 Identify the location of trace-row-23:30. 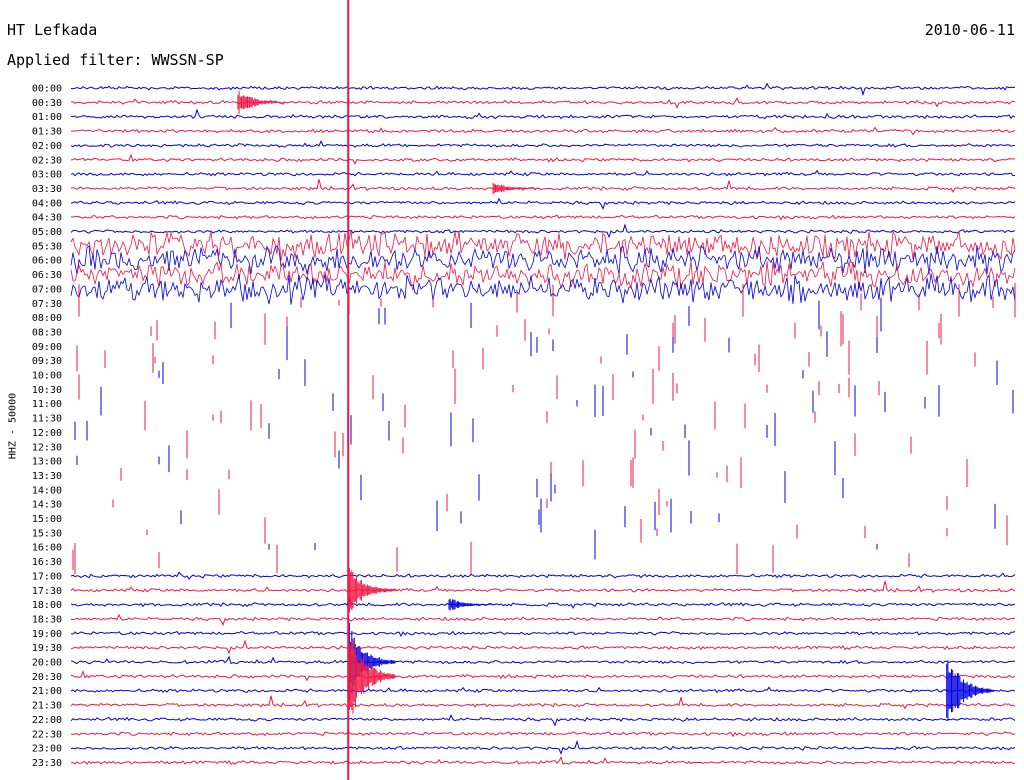
(543, 760).